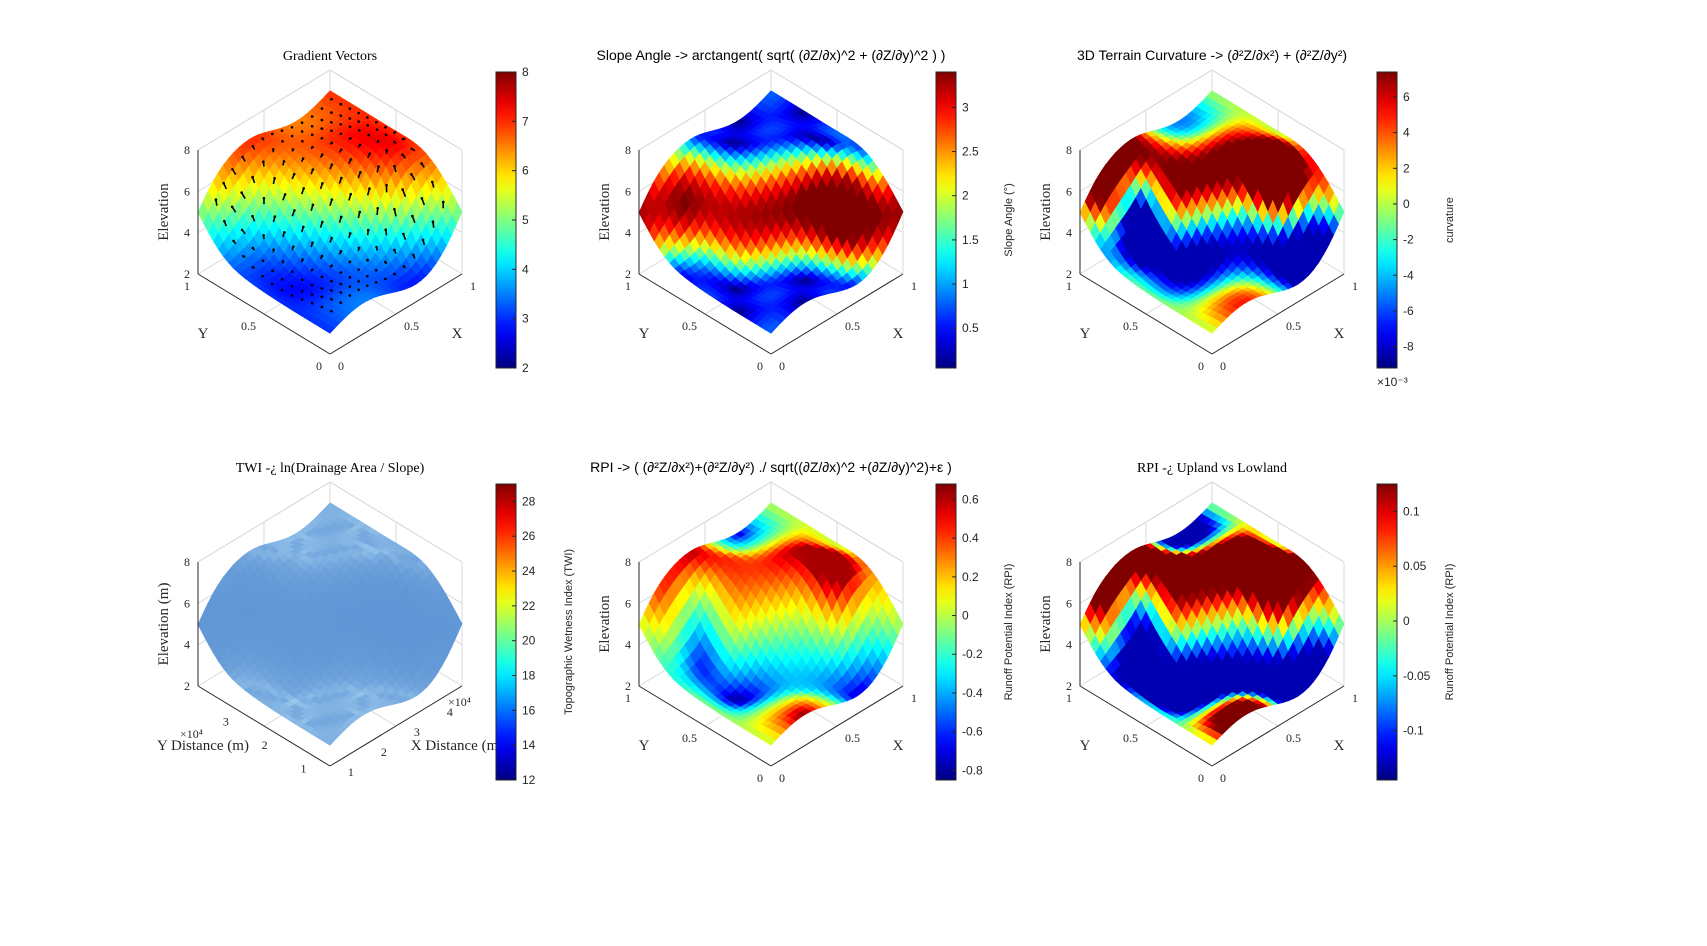  What do you see at coordinates (226, 722) in the screenshot?
I see `y-tick-label: 3` at bounding box center [226, 722].